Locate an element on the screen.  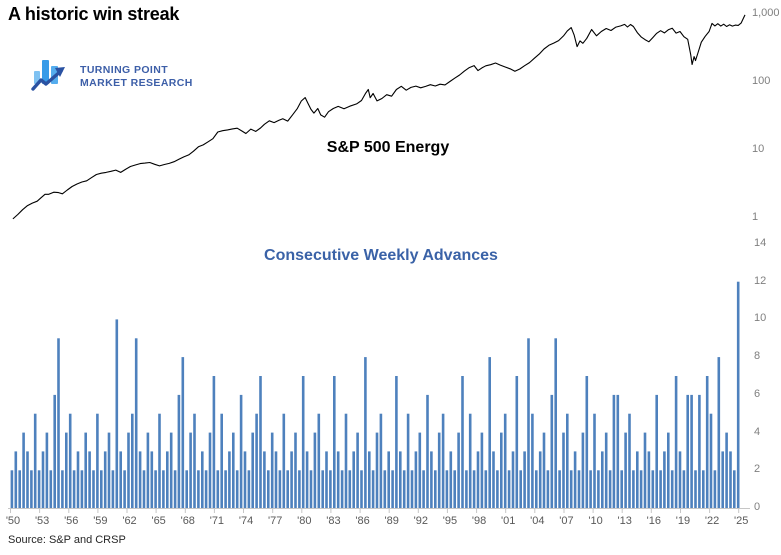
x-axis-tick-label: '83 is located at coordinates (333, 521).